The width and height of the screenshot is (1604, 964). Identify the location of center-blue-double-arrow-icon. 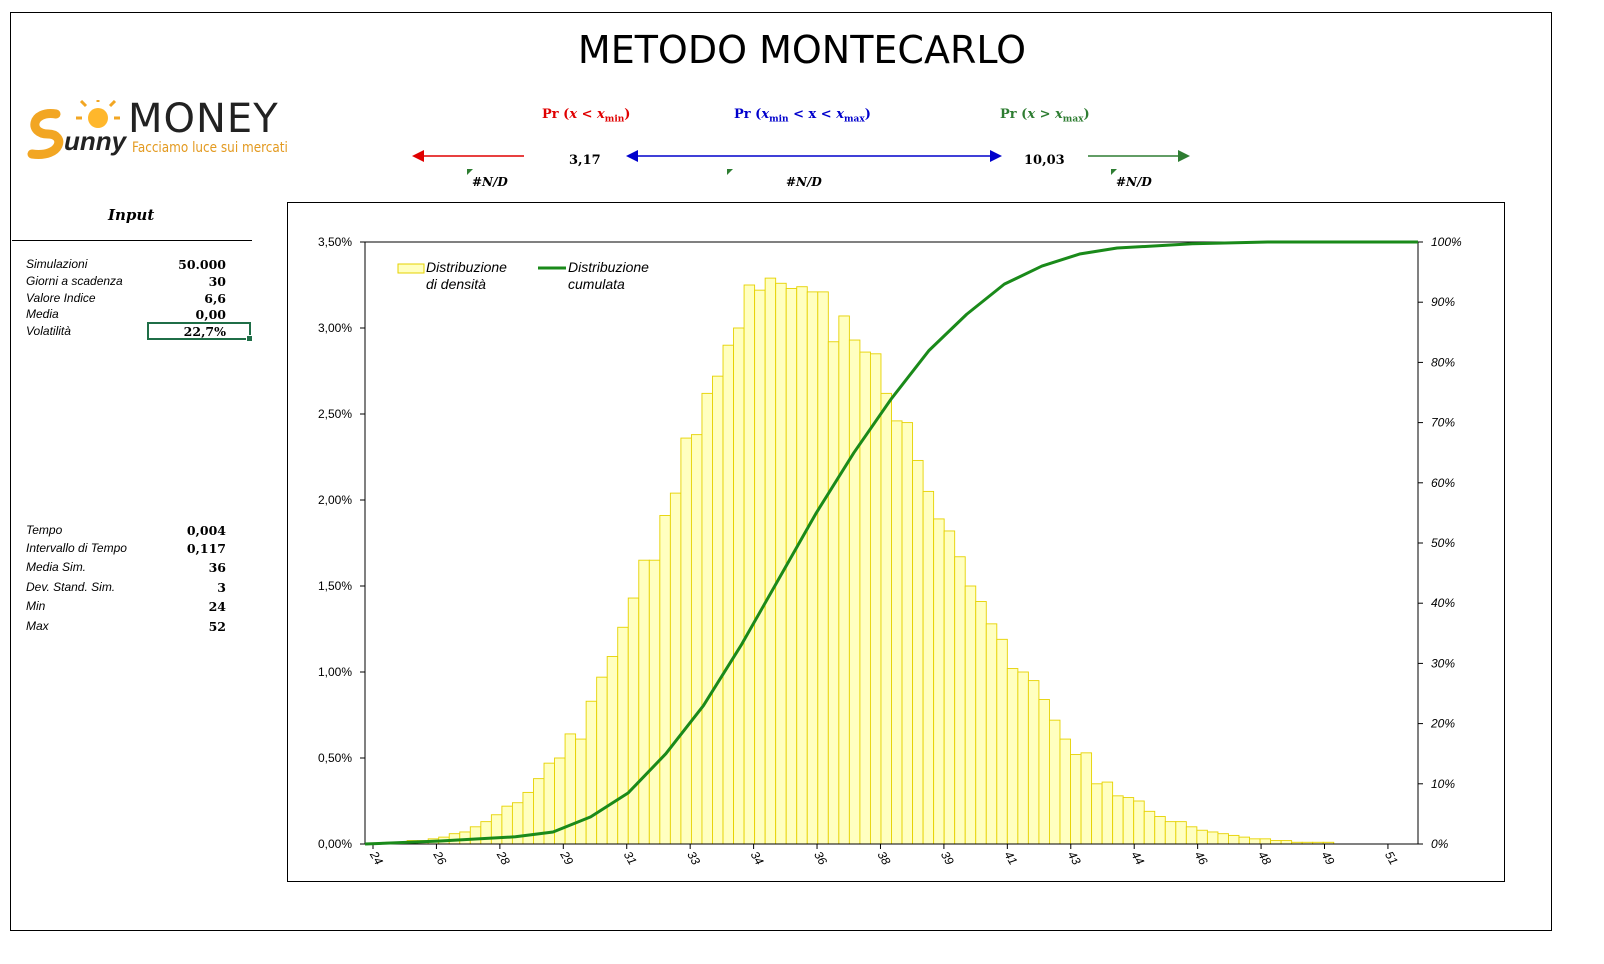
(814, 156).